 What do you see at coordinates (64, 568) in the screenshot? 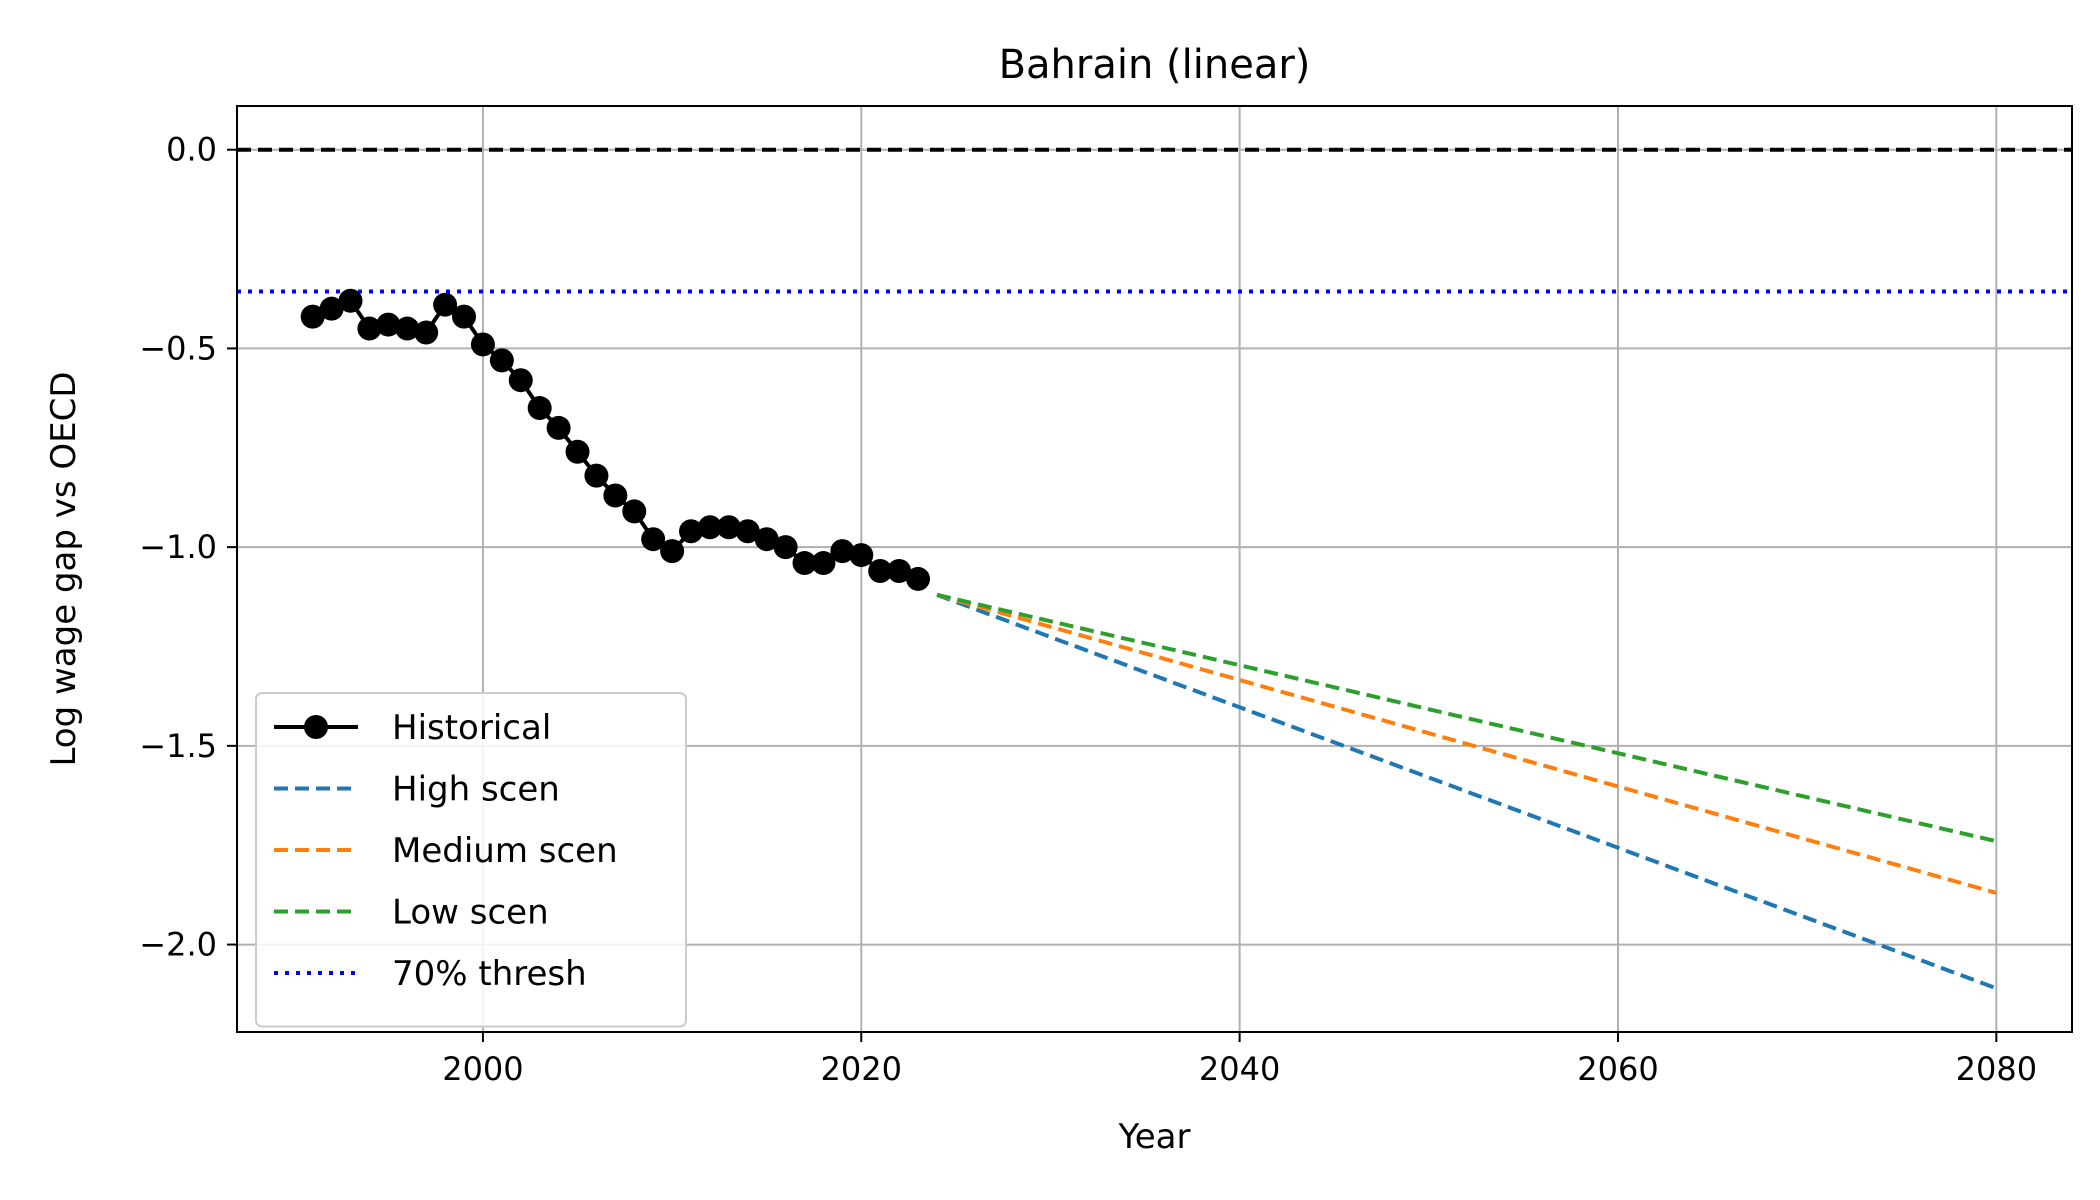
I see `y-axis-label: Log wage gap vs OECD` at bounding box center [64, 568].